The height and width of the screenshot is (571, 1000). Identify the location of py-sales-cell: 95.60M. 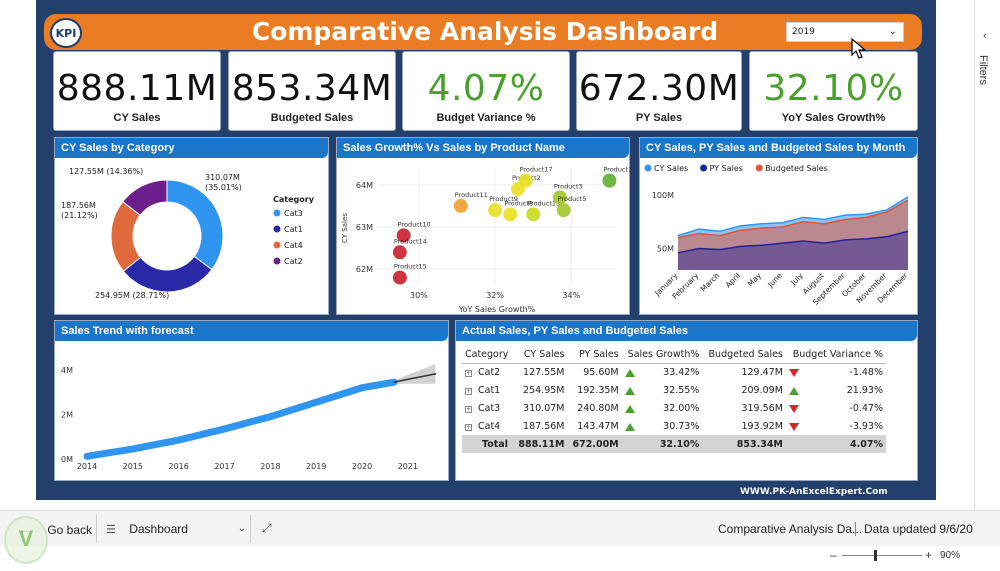
(601, 372).